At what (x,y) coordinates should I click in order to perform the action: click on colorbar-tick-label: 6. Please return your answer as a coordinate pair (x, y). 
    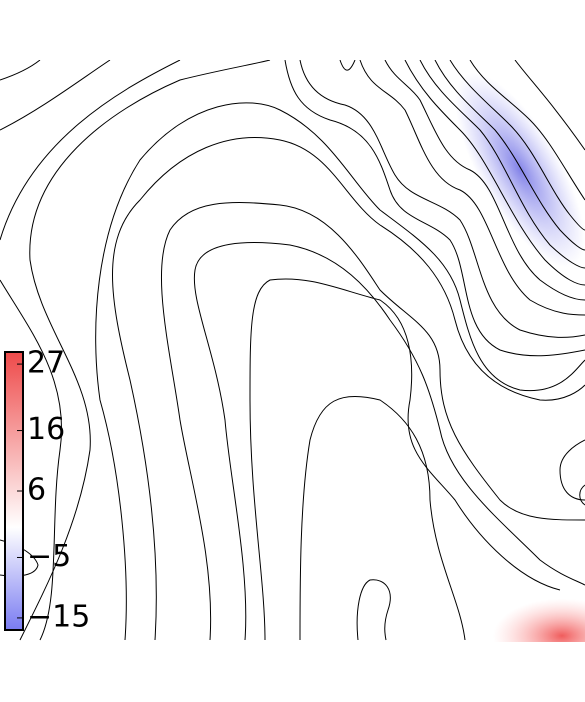
    Looking at the image, I should click on (36, 490).